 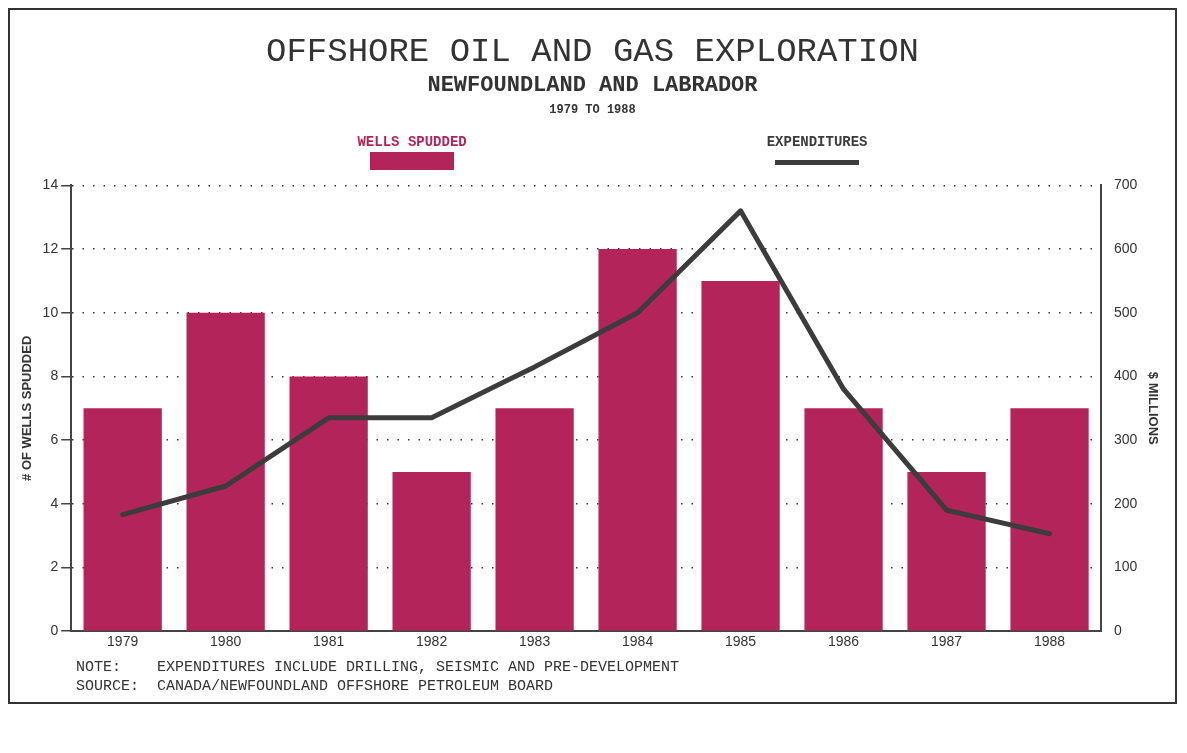 I want to click on x-tick-label: 1984, so click(x=638, y=641).